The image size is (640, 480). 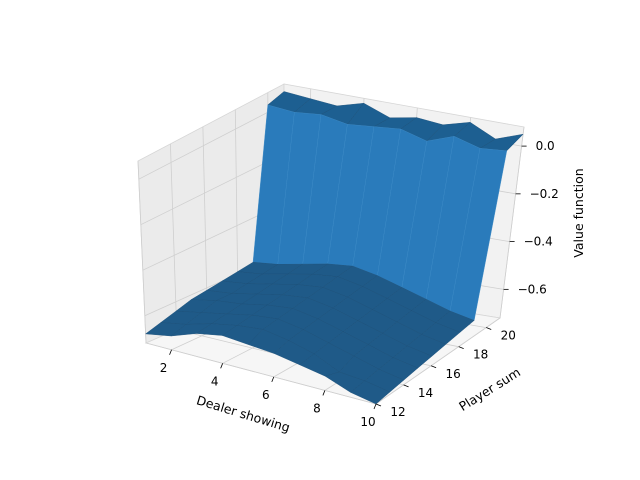 I want to click on z-tick-label: 0.0, so click(x=545, y=146).